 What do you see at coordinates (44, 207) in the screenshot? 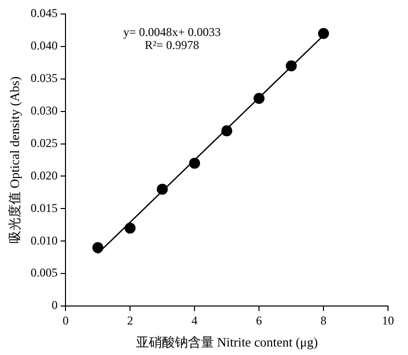
I see `y-tick-label: 0.015` at bounding box center [44, 207].